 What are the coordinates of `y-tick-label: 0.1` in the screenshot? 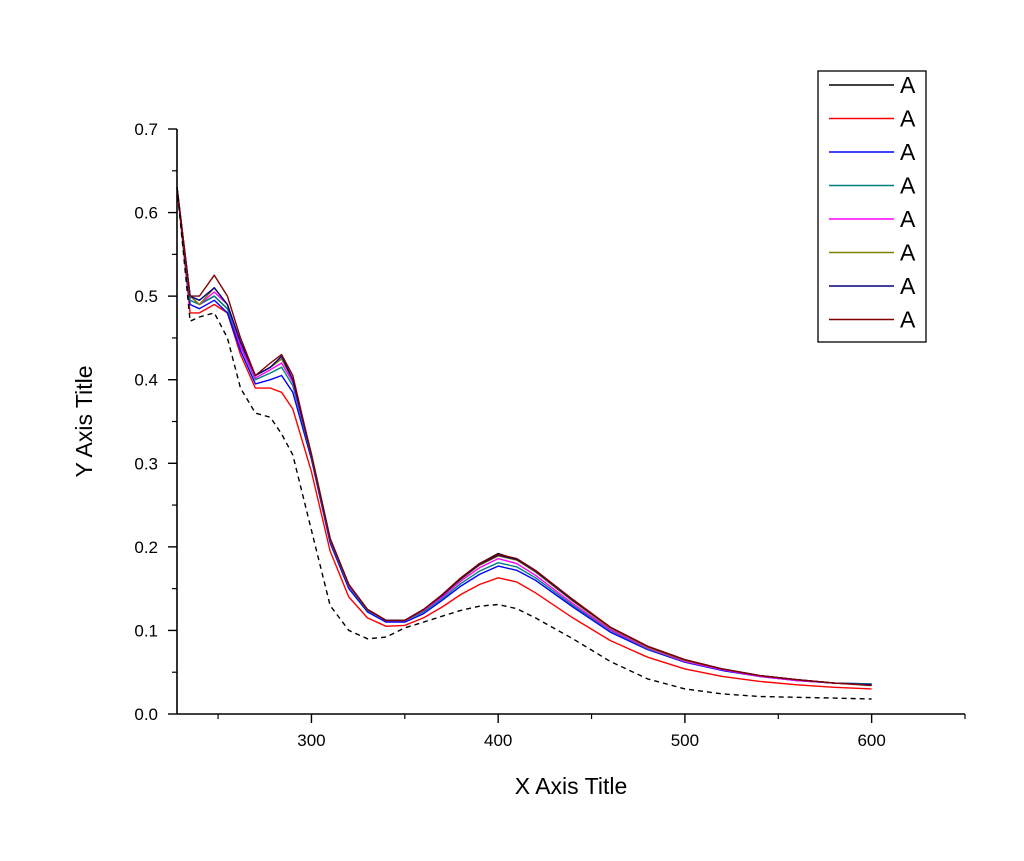 It's located at (146, 630).